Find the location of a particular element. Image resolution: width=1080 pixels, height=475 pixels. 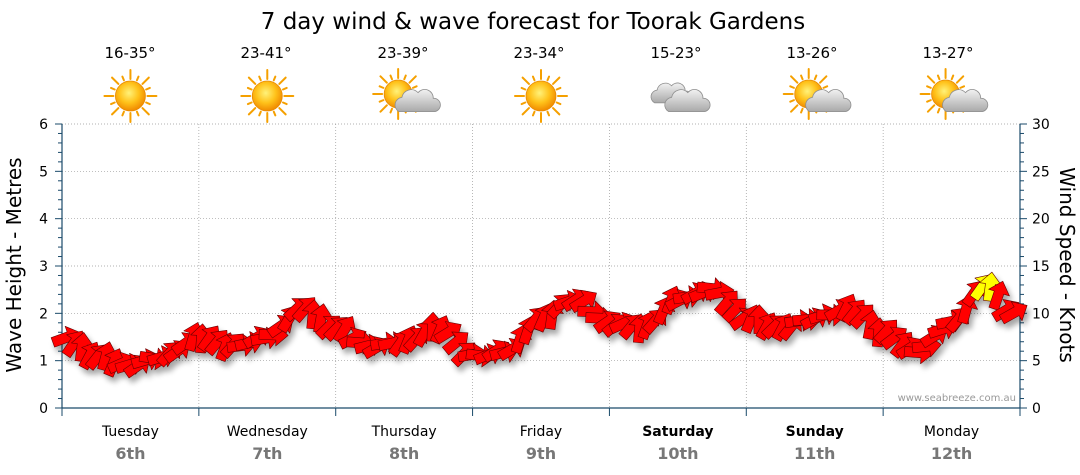

left-tick-label: 6 is located at coordinates (43, 125).